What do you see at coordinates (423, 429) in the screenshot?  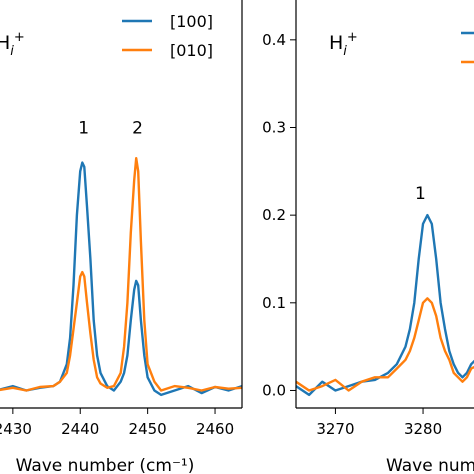 I see `right-x-tick-label: 3280` at bounding box center [423, 429].